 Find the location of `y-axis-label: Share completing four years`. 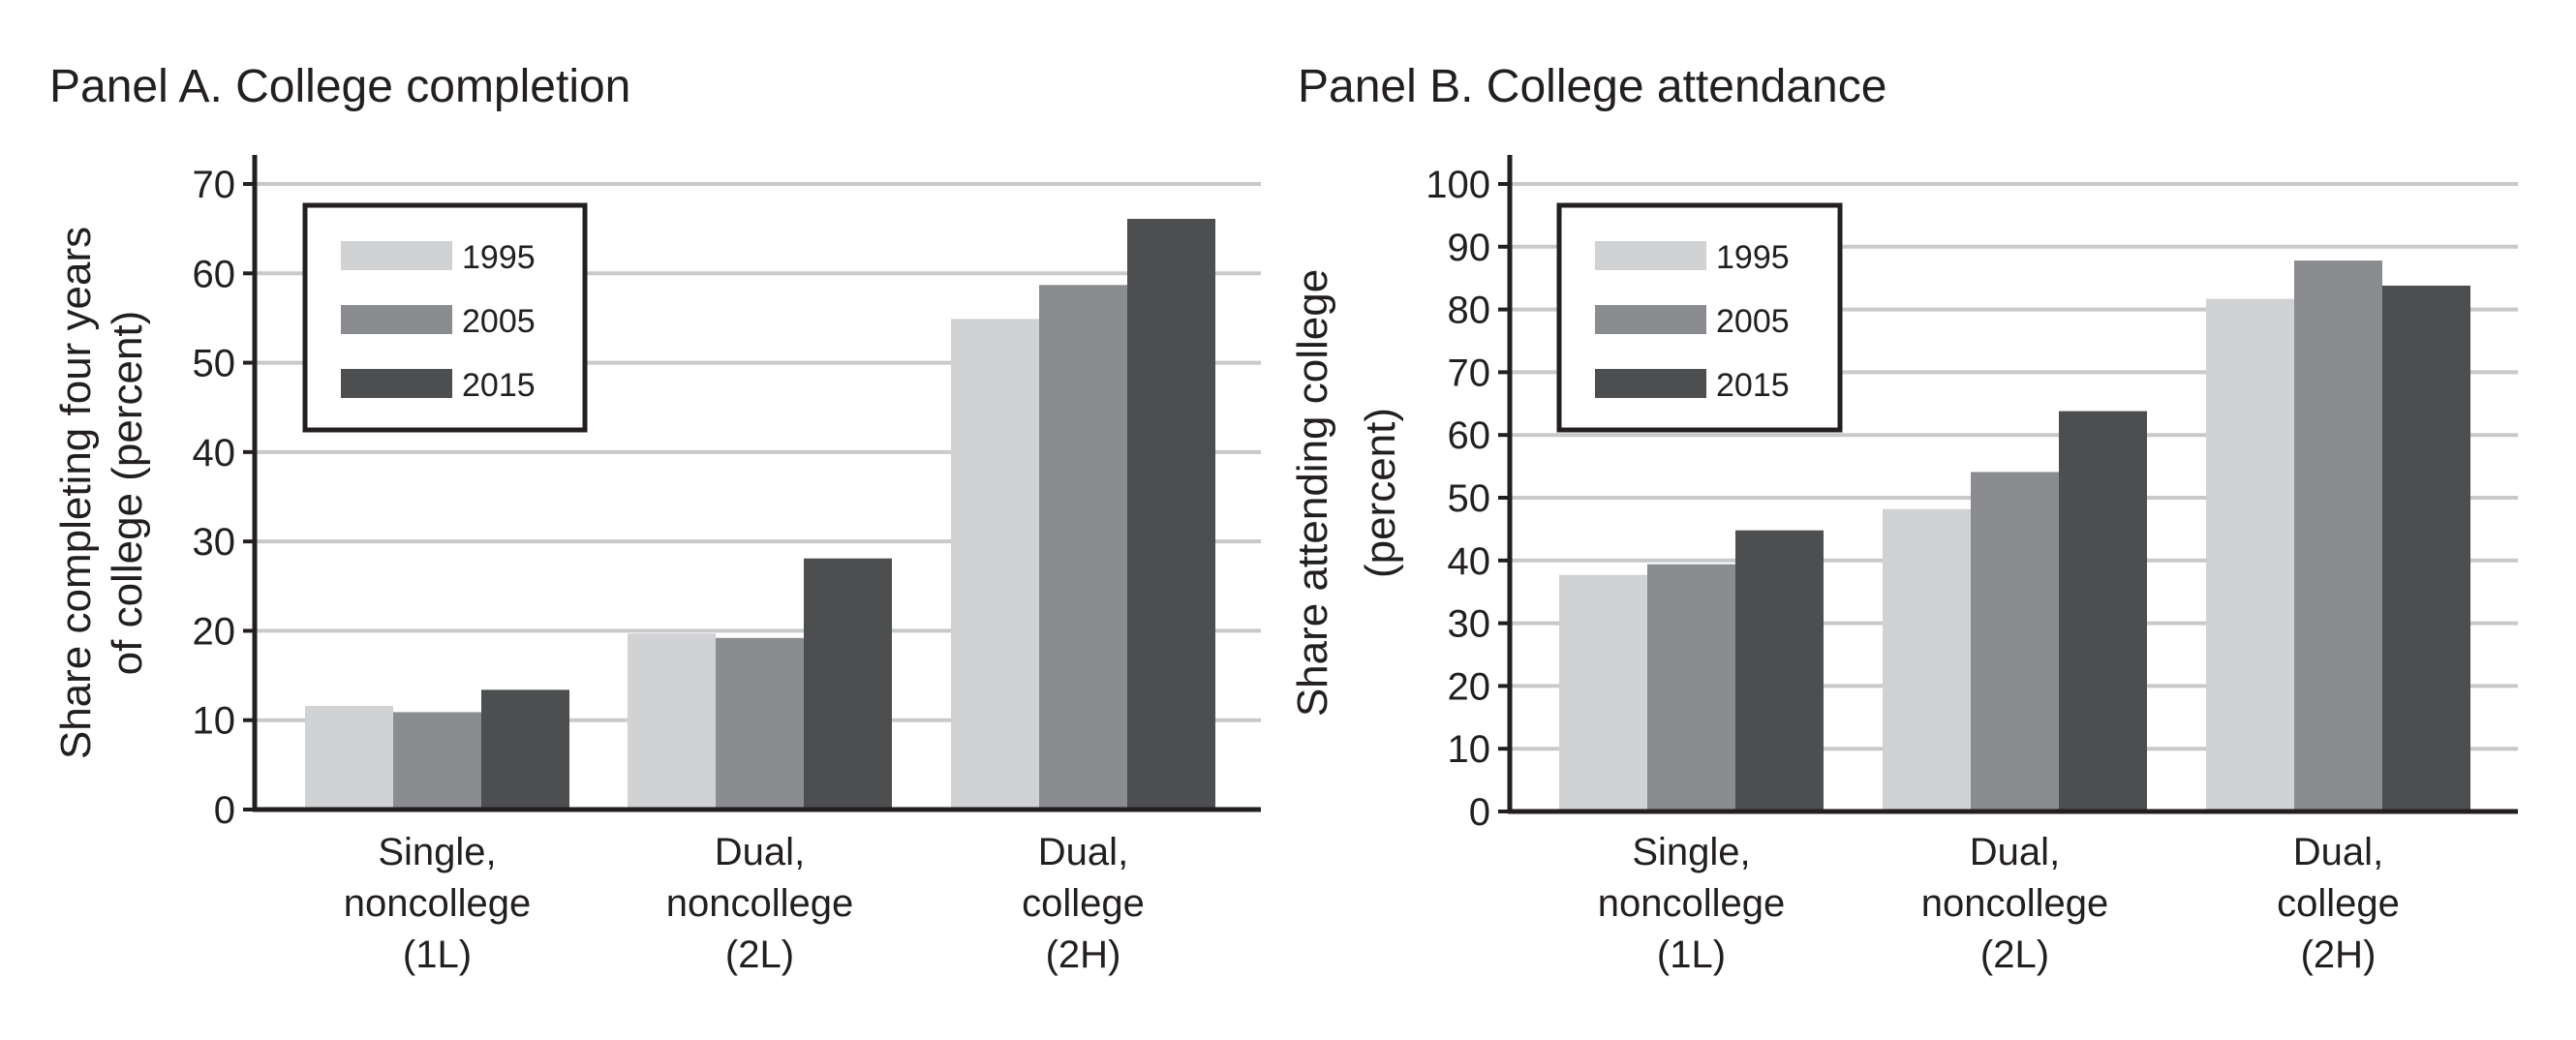

y-axis-label: Share completing four years is located at coordinates (76, 493).